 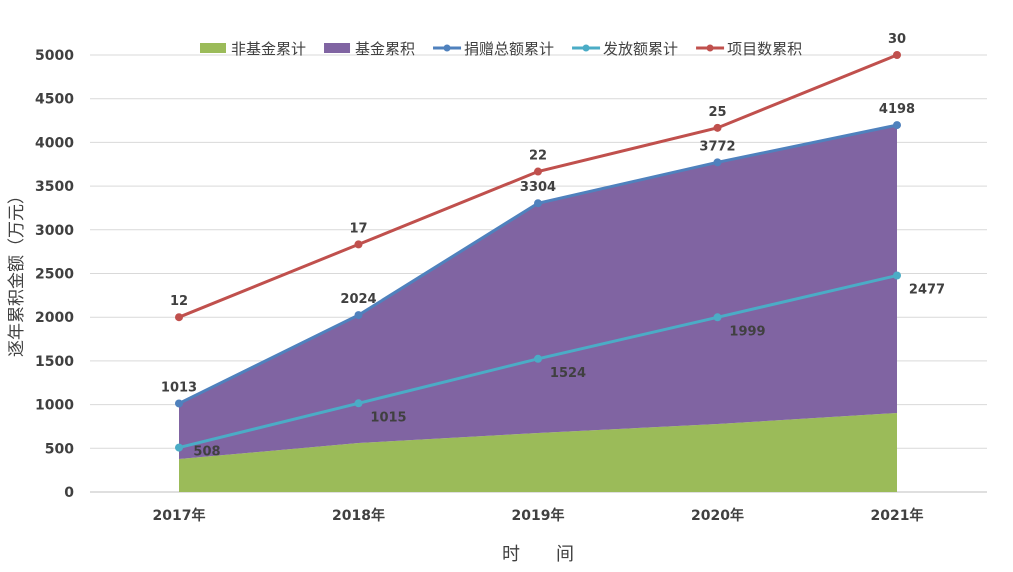 I want to click on y-tick-label: 4500, so click(x=54, y=100).